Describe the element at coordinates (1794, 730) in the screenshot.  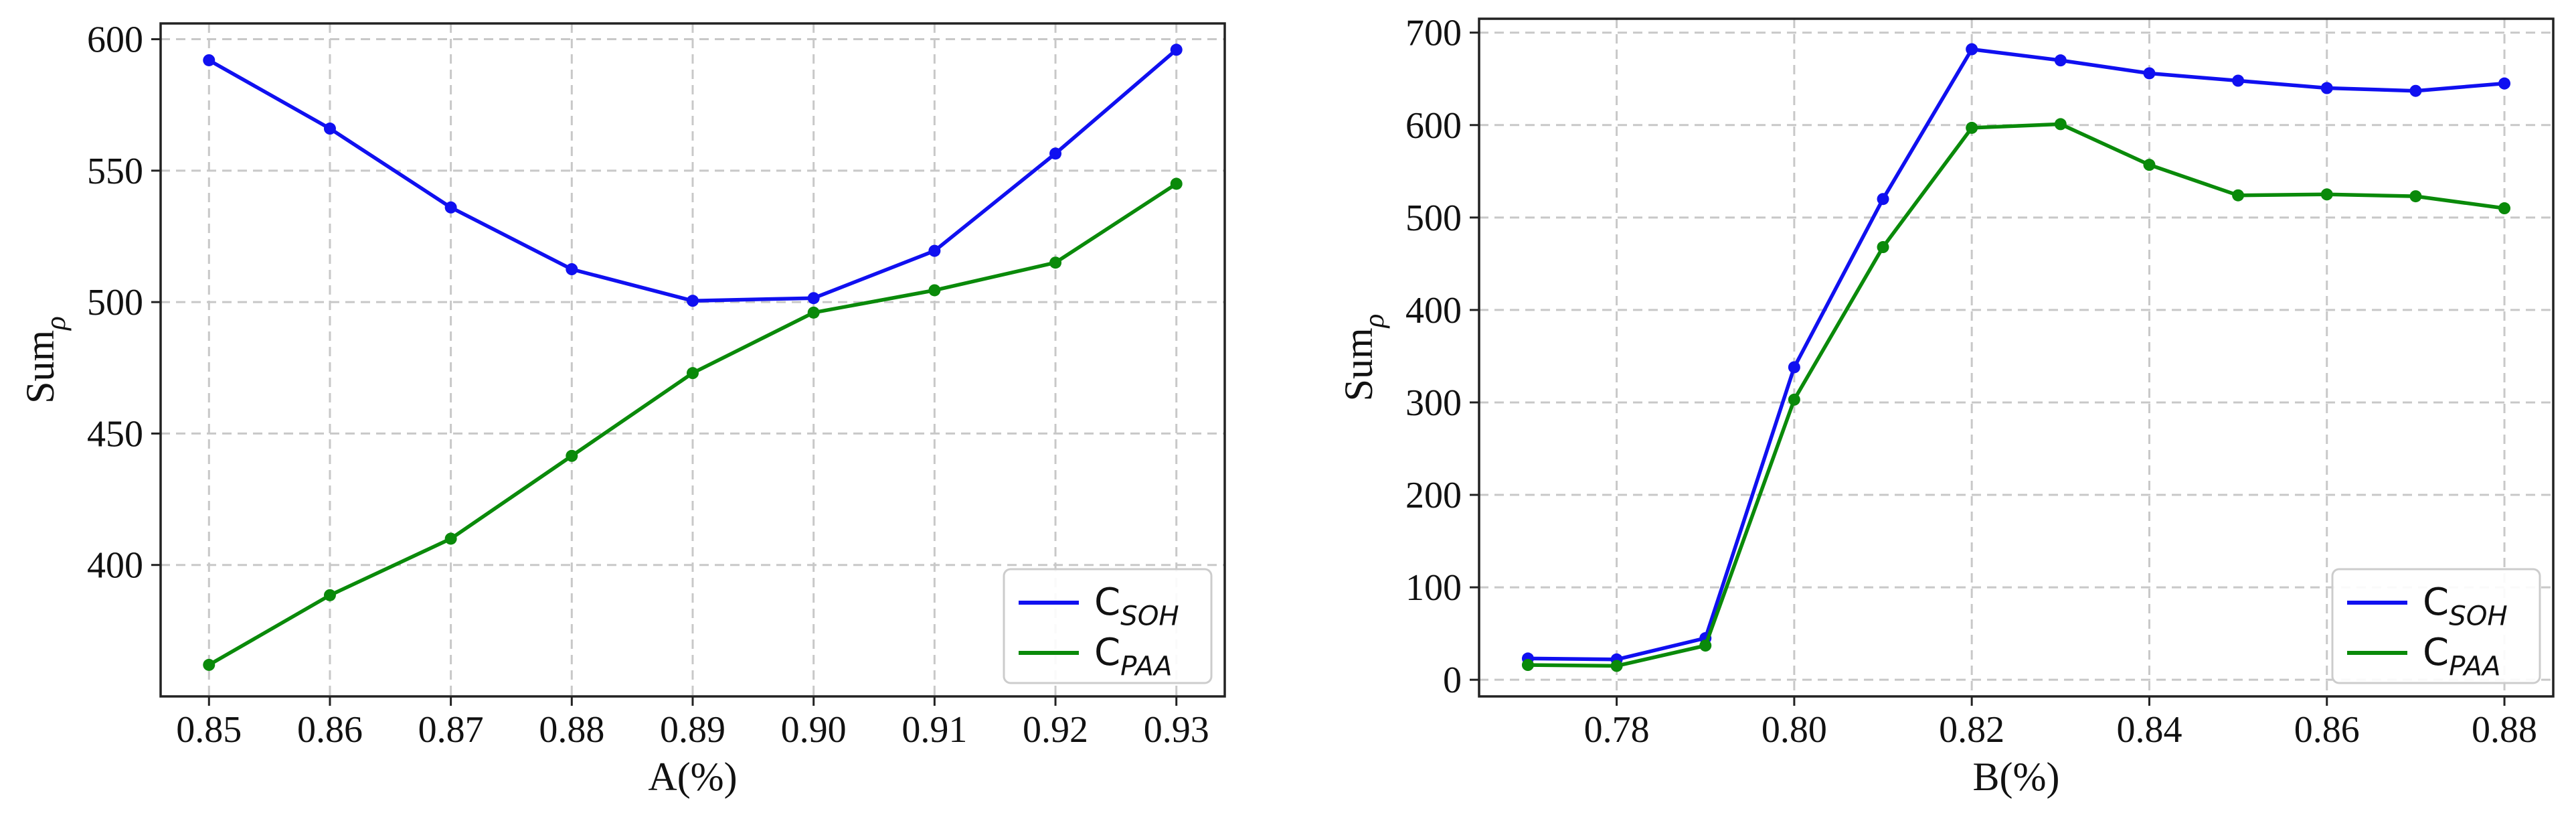
I see `x-tick-label: 0.80` at that location.